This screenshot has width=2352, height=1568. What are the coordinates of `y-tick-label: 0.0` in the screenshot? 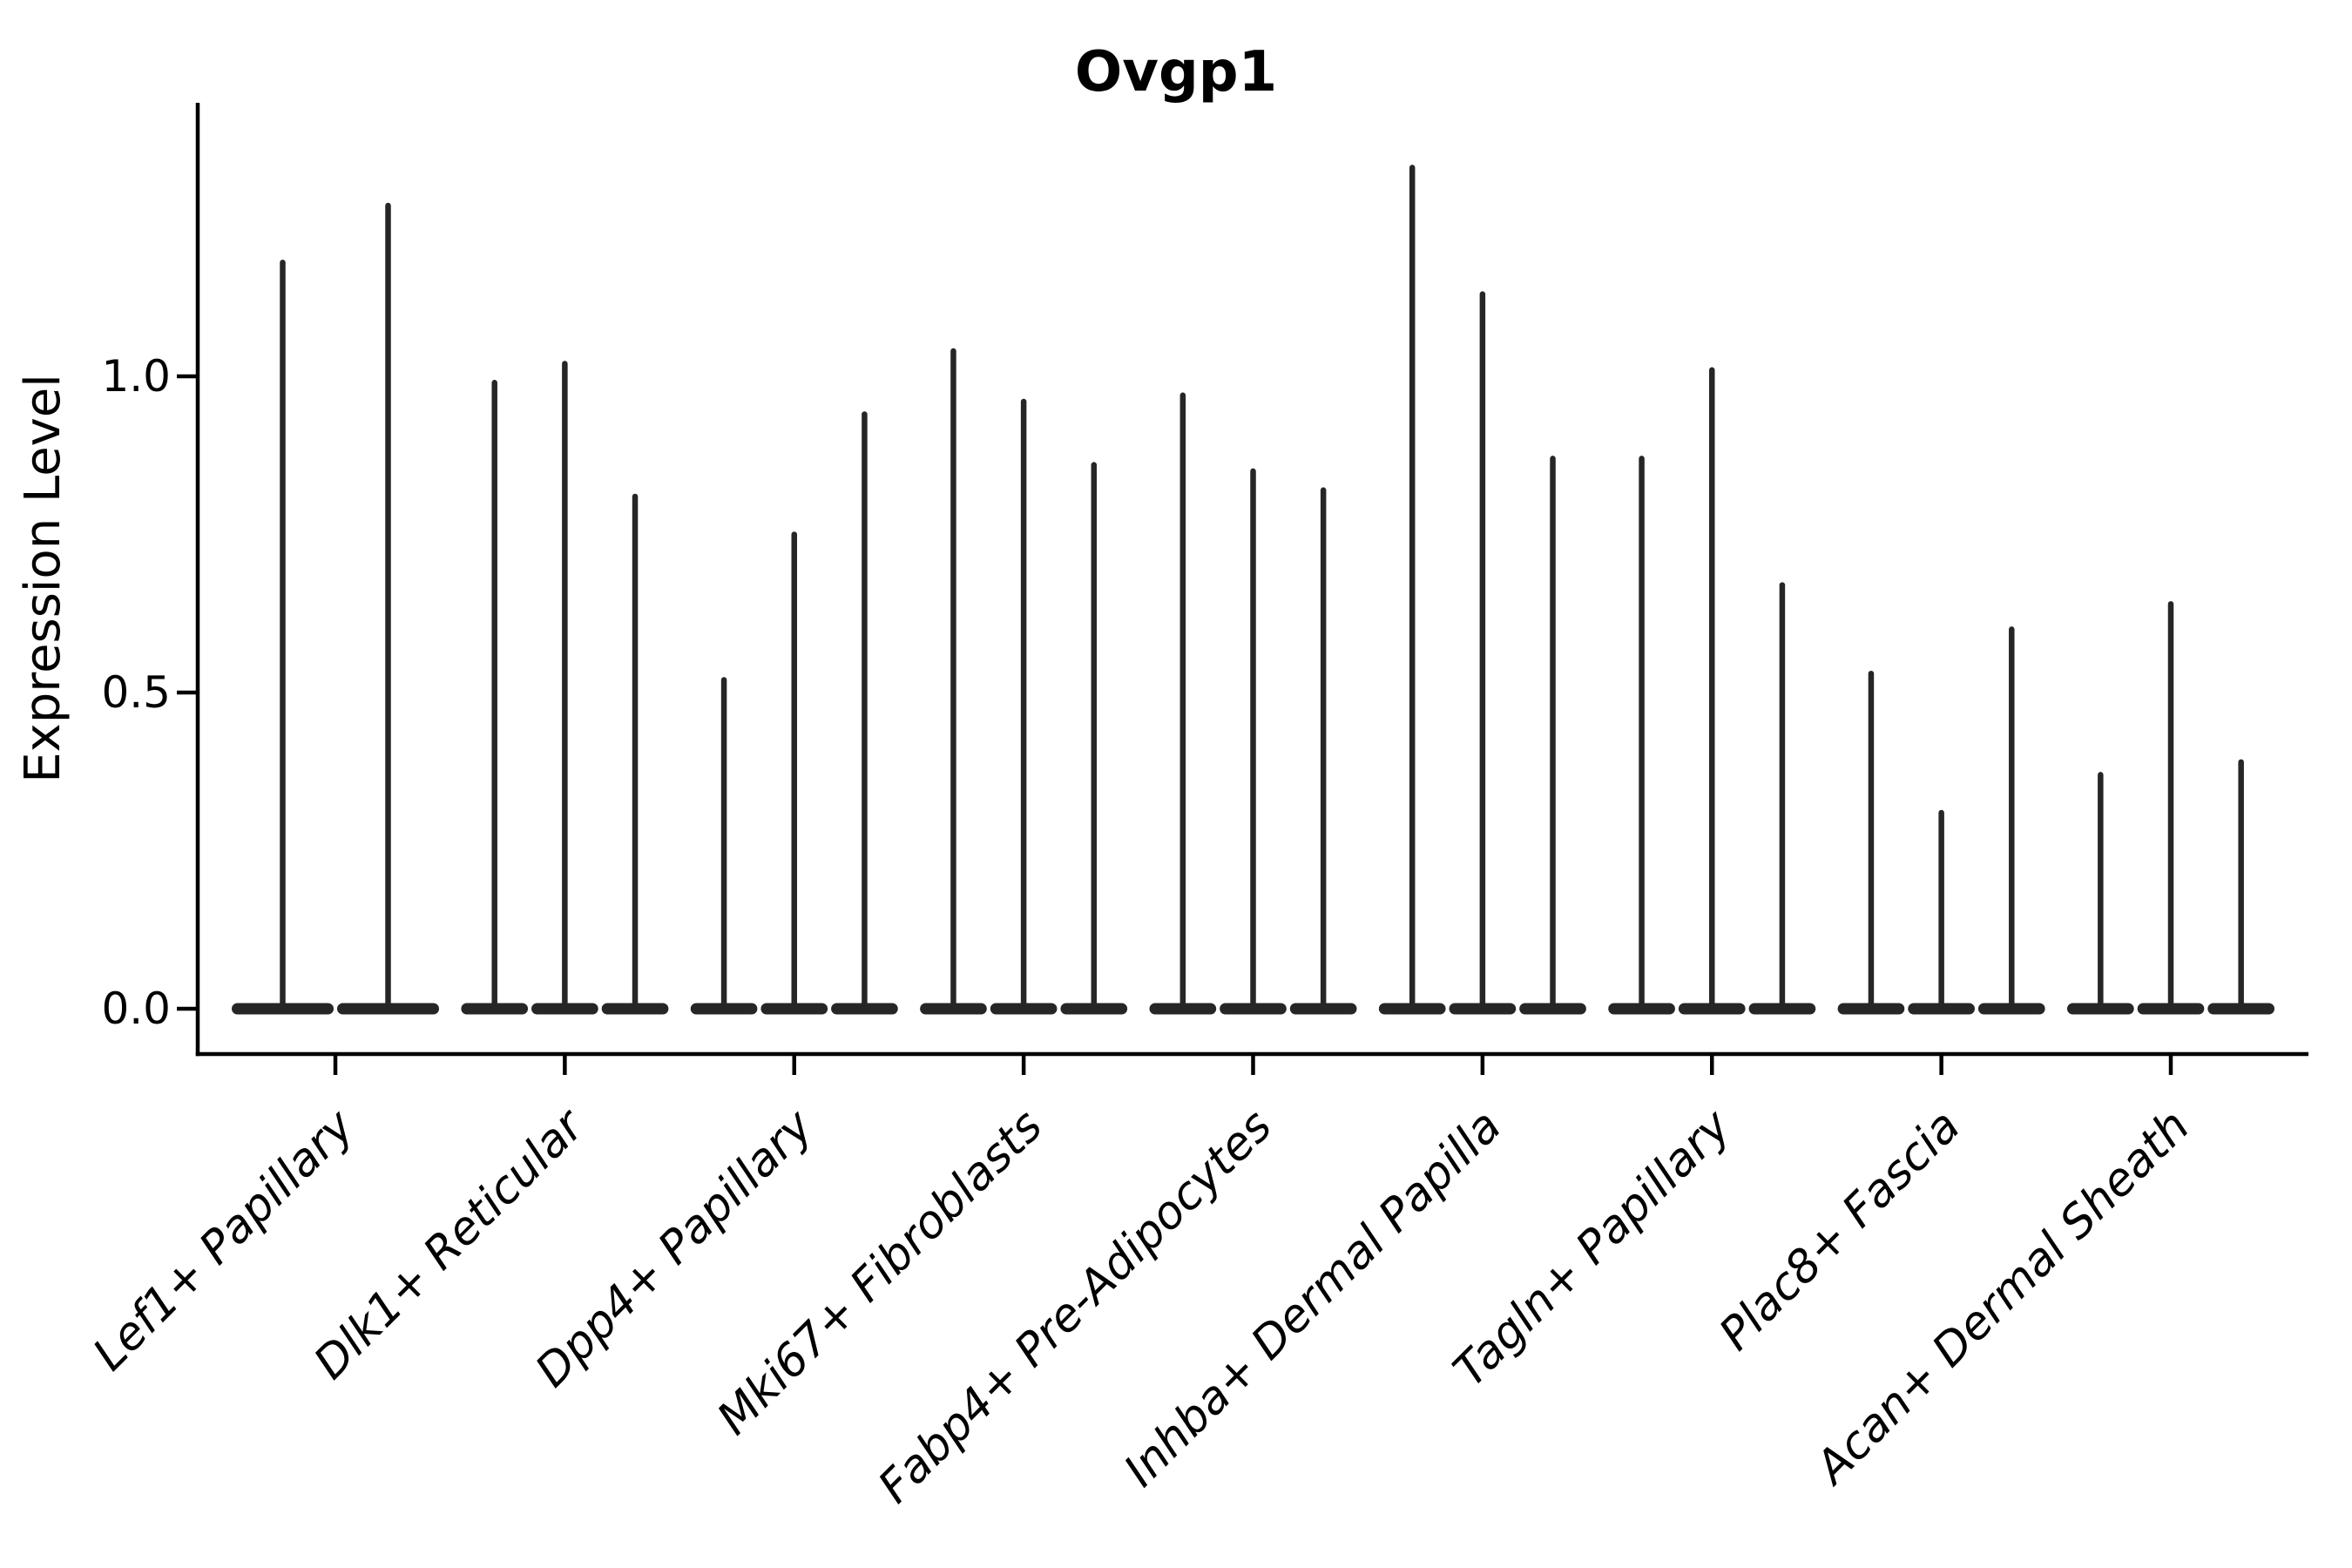 It's located at (136, 1008).